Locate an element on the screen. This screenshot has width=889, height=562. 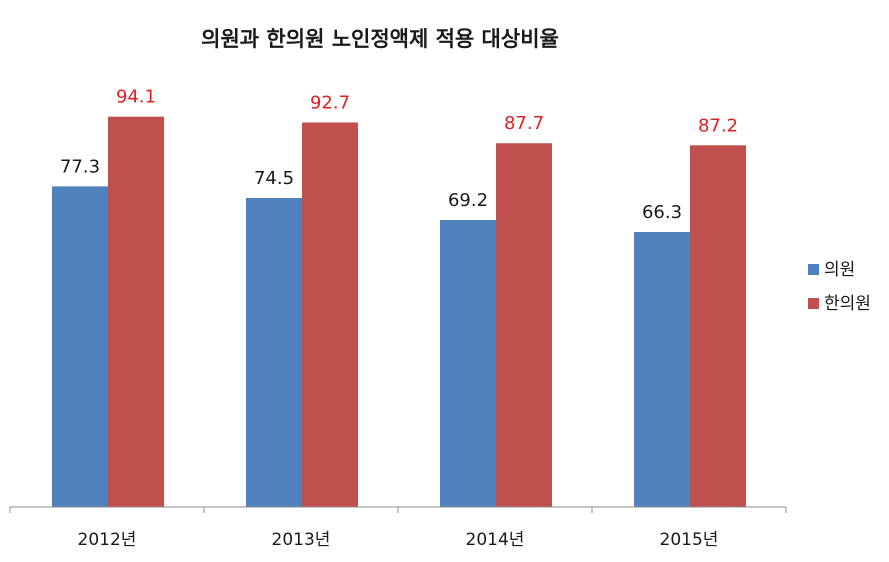
data-label-의원-2013년: 74.5 is located at coordinates (274, 178).